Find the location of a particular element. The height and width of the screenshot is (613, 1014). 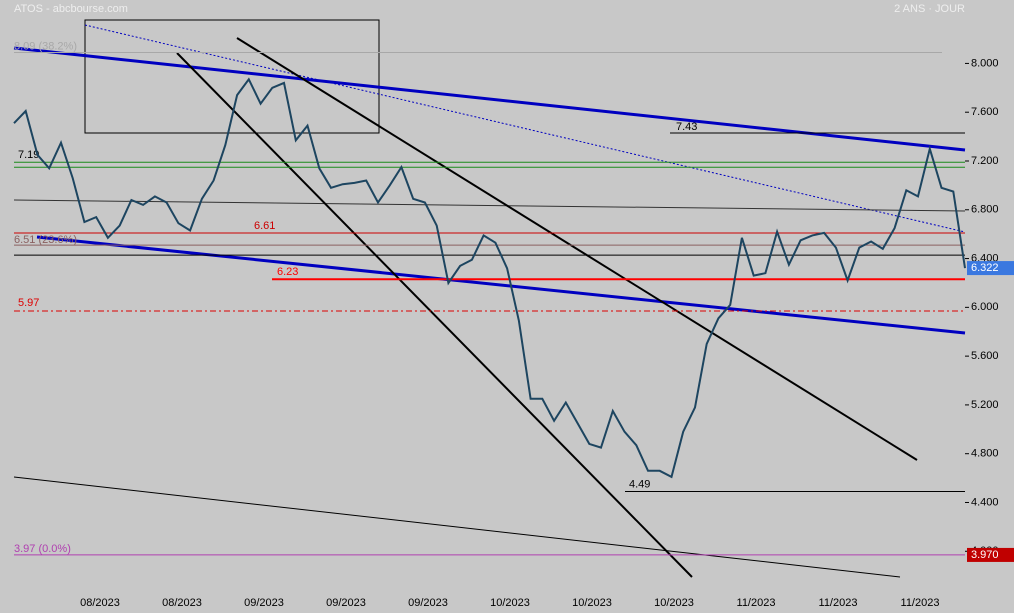

level-label: 6.61 is located at coordinates (264, 226).